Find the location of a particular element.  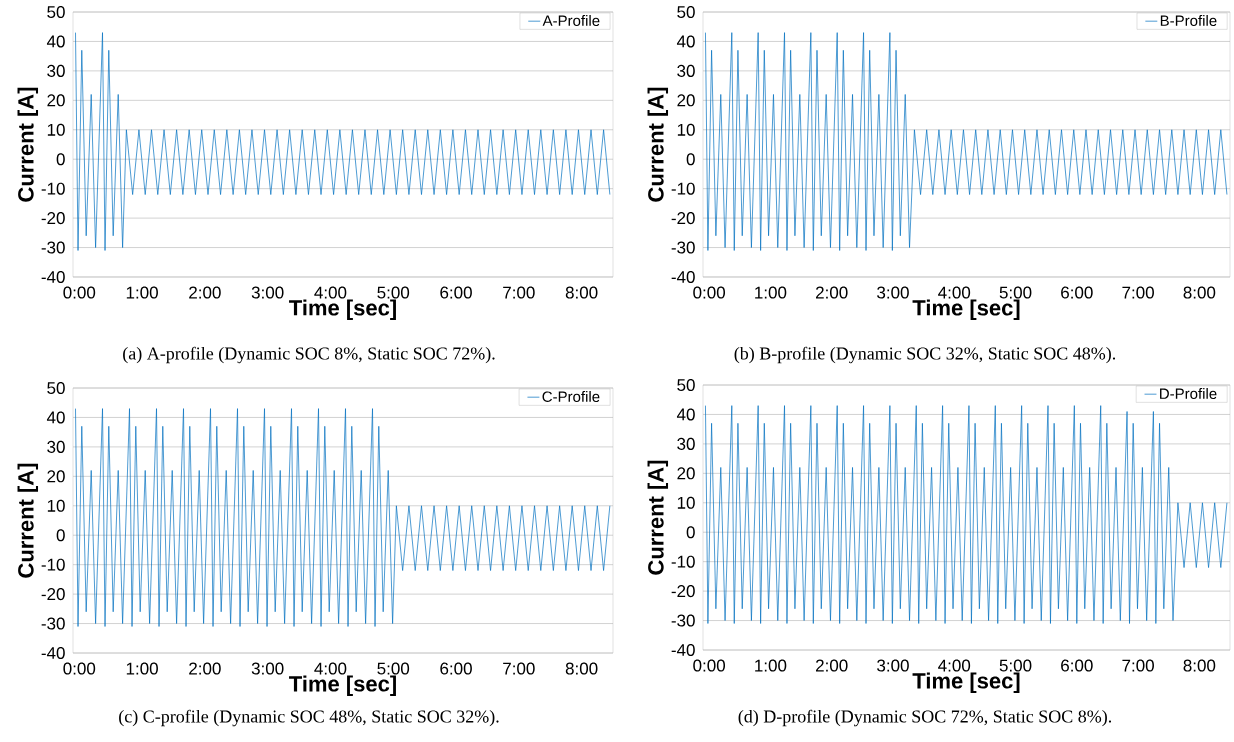

text: (c) C-profile (Dynamic SOC 48%, Static SOC 32%). is located at coordinates (309, 718).